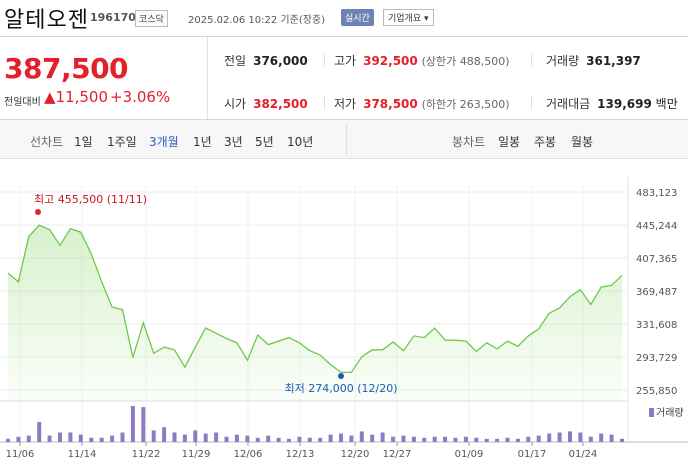 The image size is (688, 476). Describe the element at coordinates (563, 61) in the screenshot. I see `volume-label: 거래량` at that location.